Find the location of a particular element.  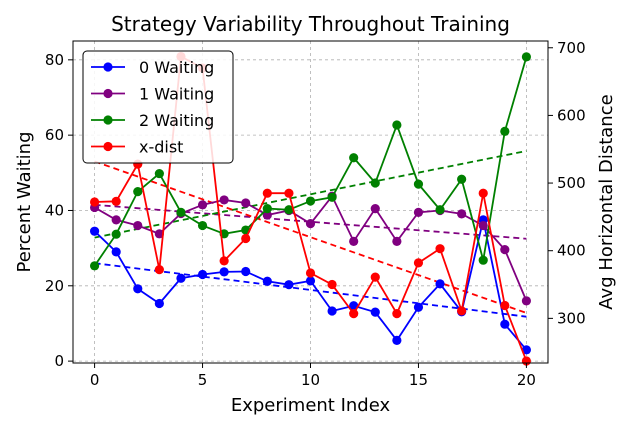

legend-label: 0 Waiting is located at coordinates (176, 67).